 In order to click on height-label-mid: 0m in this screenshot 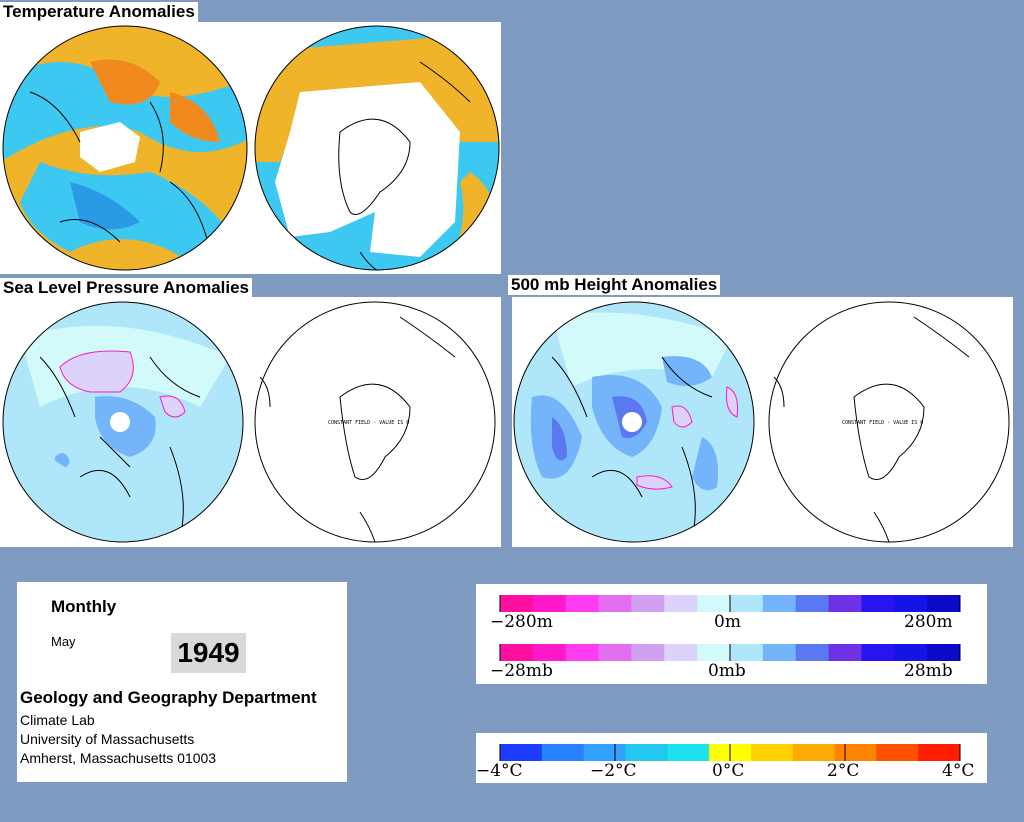, I will do `click(727, 622)`.